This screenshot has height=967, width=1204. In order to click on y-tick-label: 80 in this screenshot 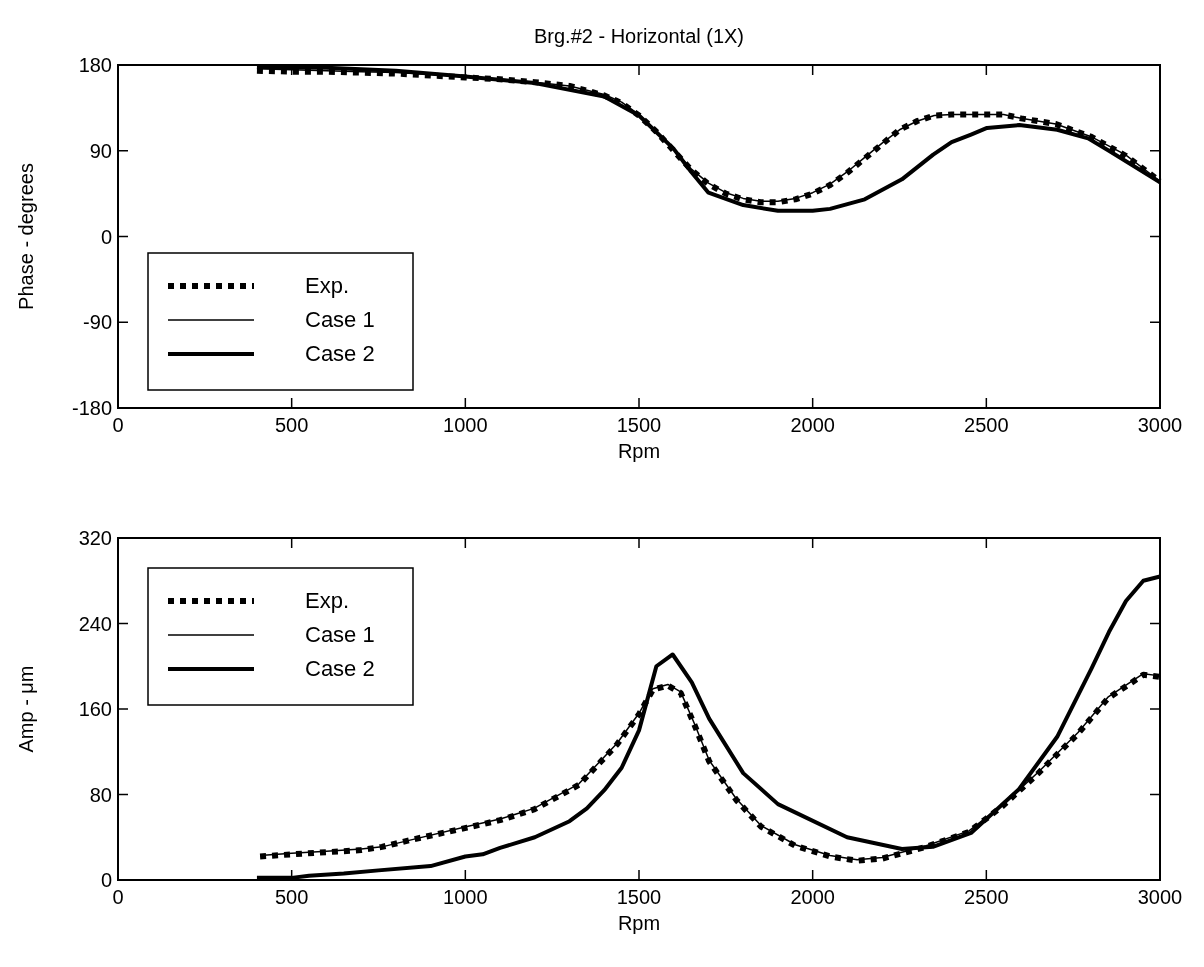, I will do `click(100, 794)`.